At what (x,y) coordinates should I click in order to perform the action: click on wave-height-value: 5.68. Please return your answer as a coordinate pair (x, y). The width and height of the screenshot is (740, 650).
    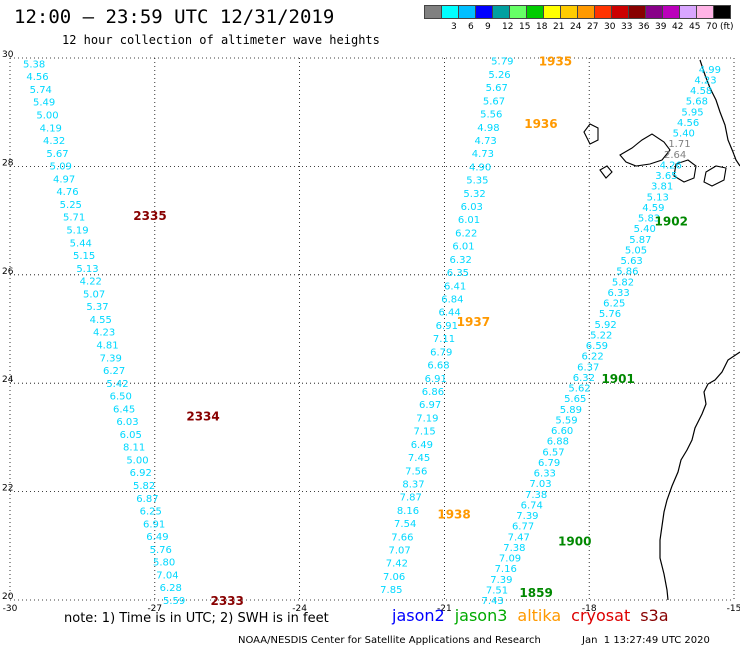
    Looking at the image, I should click on (697, 102).